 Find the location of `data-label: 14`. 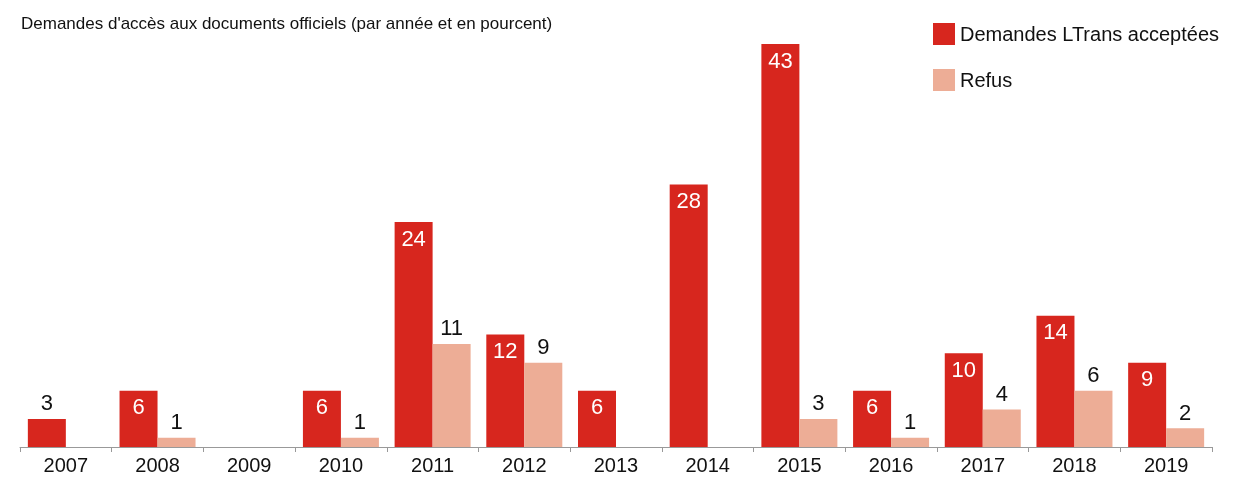

data-label: 14 is located at coordinates (1055, 332).